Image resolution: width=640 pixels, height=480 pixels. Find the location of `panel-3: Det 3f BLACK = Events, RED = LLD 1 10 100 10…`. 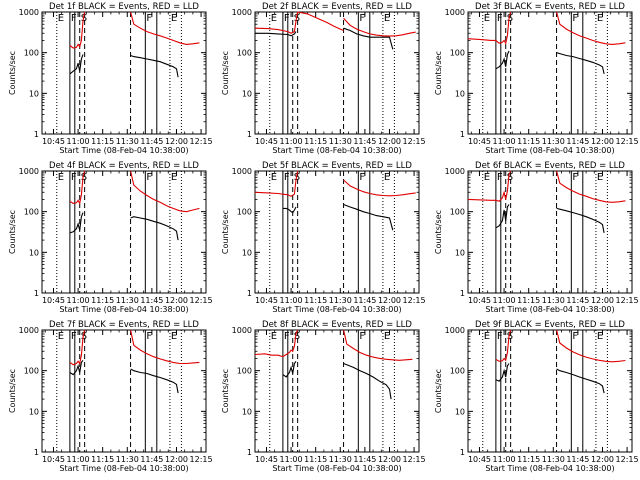

panel-3: Det 3f BLACK = Events, RED = LLD 1 10 100 10… is located at coordinates (536, 78).